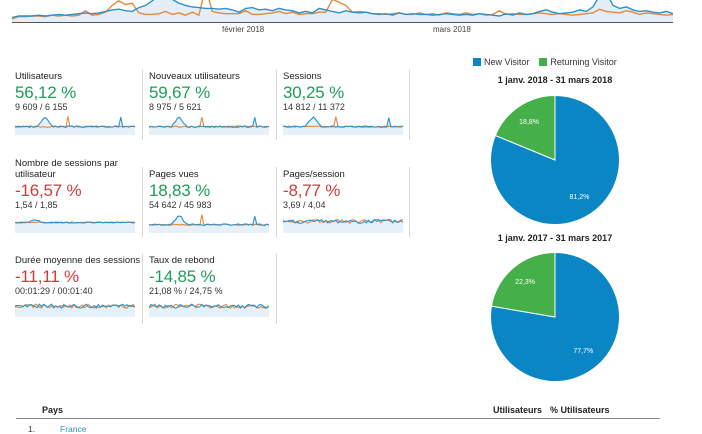 This screenshot has width=702, height=434. Describe the element at coordinates (41, 107) in the screenshot. I see `metric-ratio: 9 609 / 6 155` at that location.